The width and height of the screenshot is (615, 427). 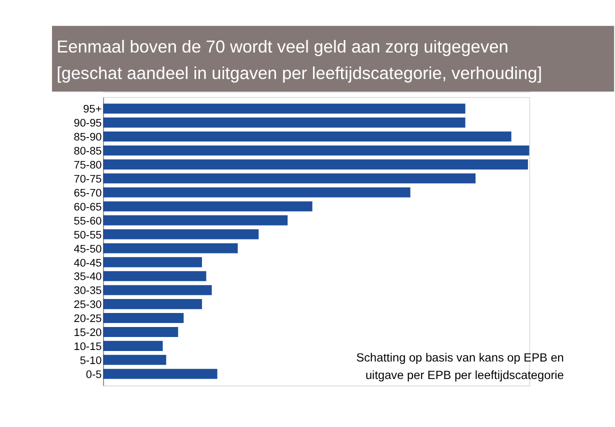 I want to click on chart-title: Eenmaal boven de 70 wordt veel geld aan zorg uitgegeven, so click(x=282, y=46).